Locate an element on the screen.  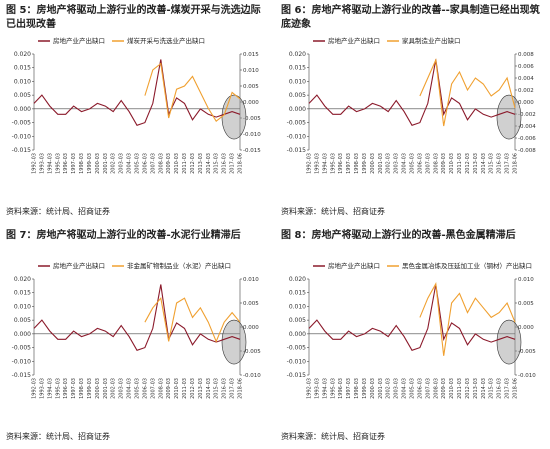
x-tick-label: 2012-03 is located at coordinates (468, 163).